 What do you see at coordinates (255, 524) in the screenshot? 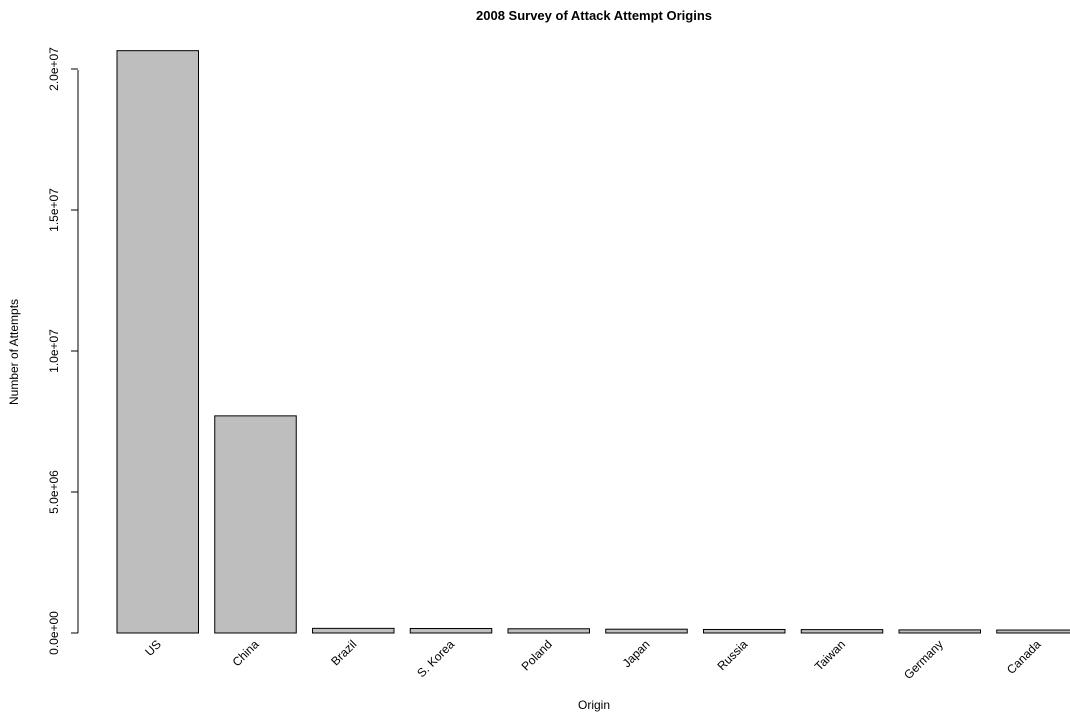
I see `bar-china` at bounding box center [255, 524].